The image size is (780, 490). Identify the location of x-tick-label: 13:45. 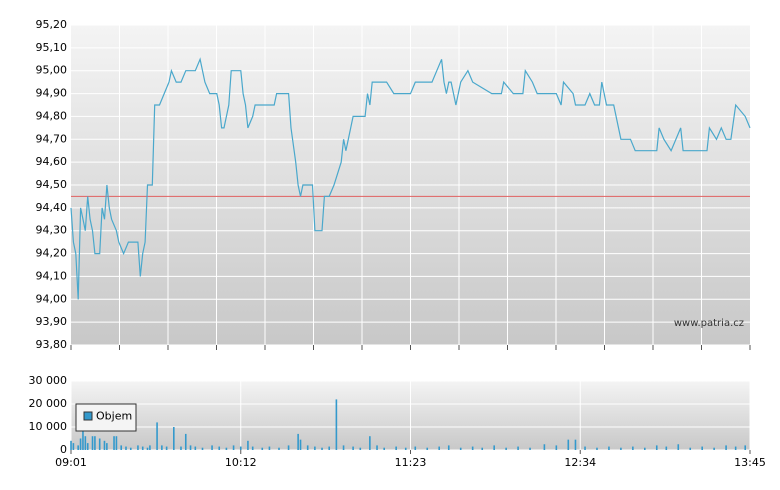
(750, 462).